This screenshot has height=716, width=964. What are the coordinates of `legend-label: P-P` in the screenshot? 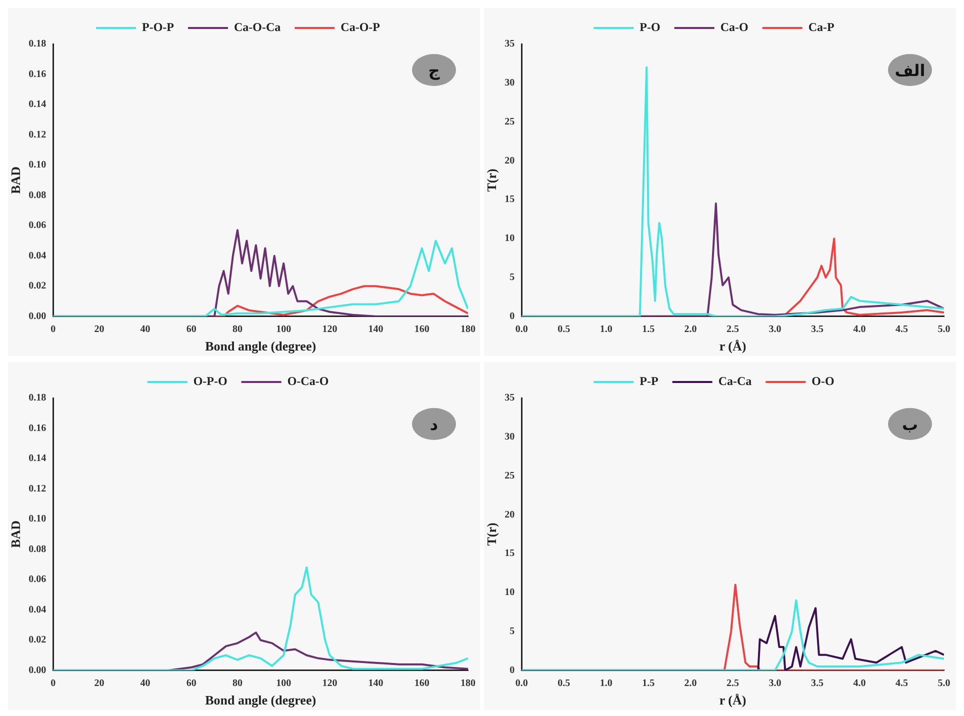 It's located at (649, 381).